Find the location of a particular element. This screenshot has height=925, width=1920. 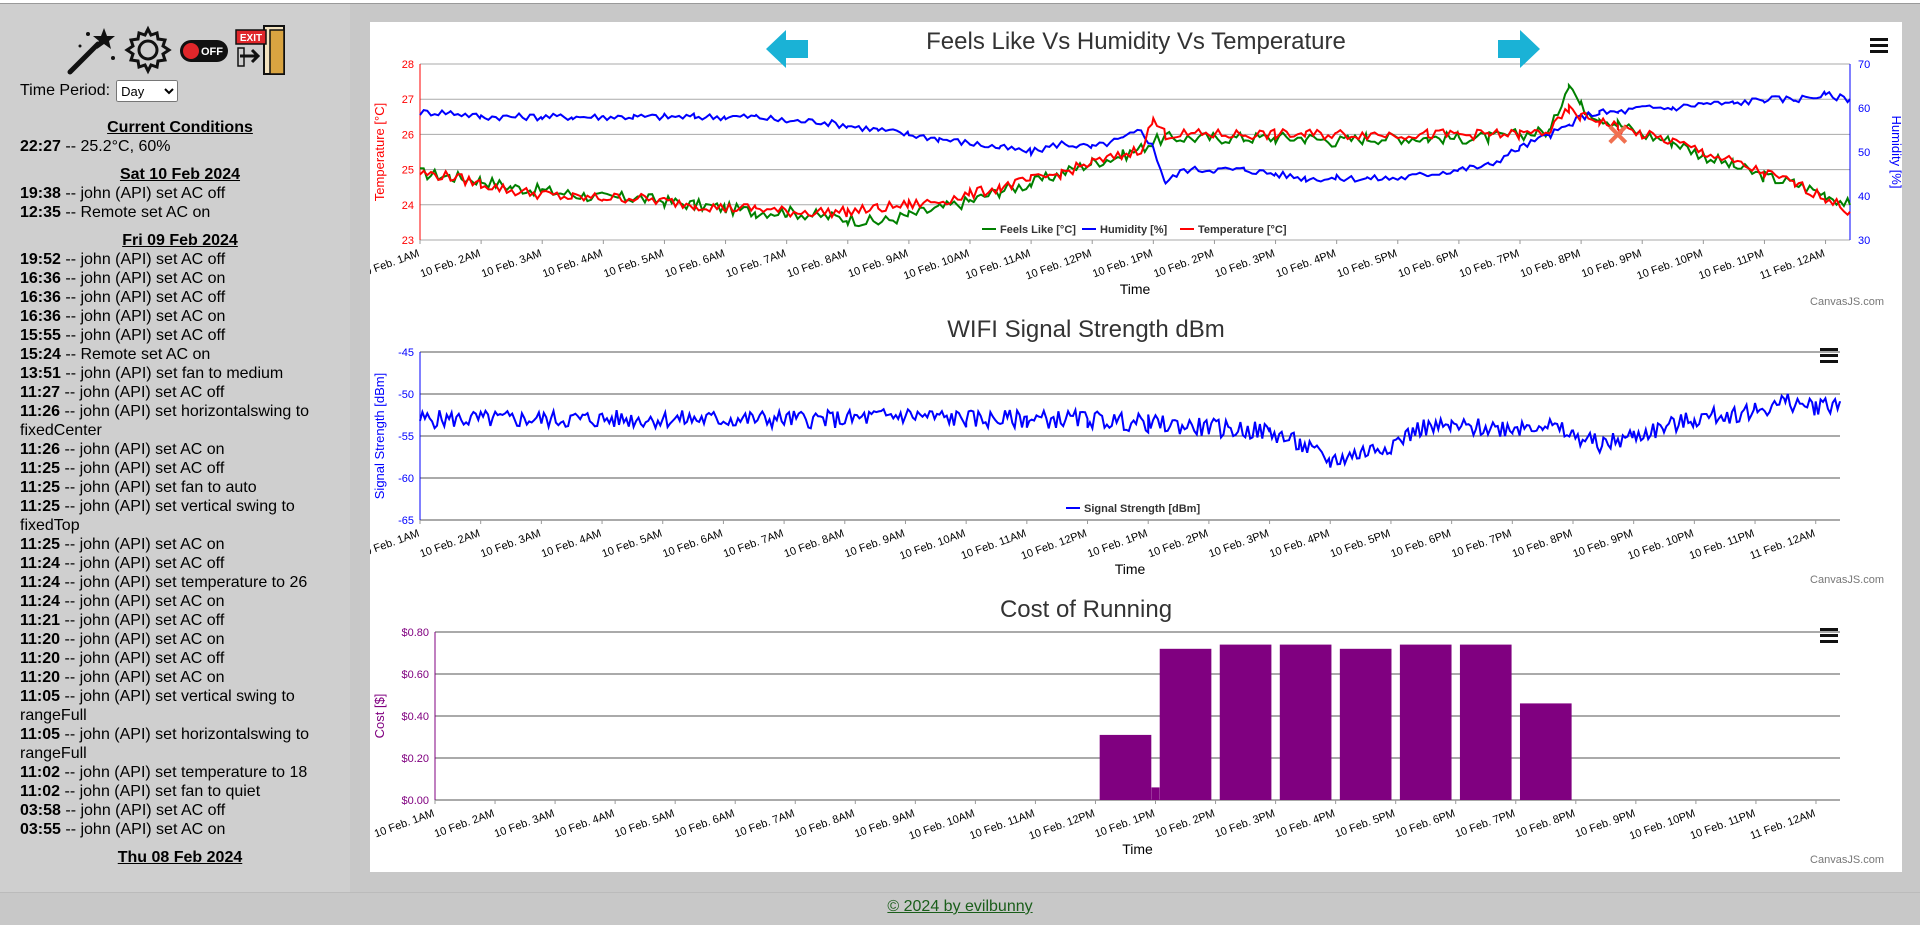

log-entry-time: 11:25 is located at coordinates (40, 544).